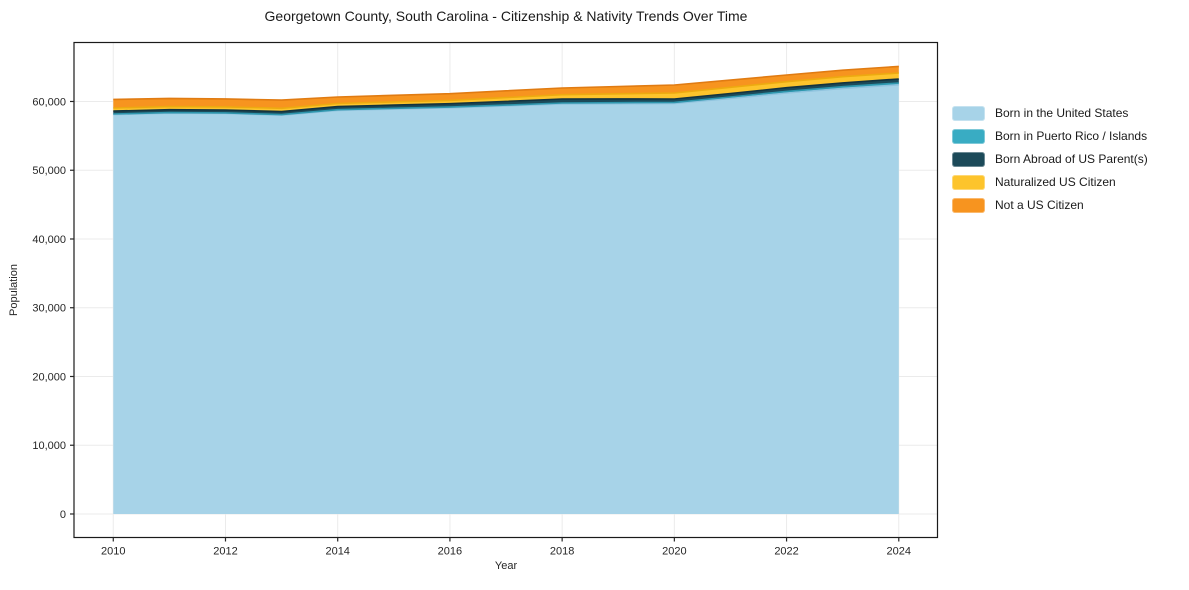 This screenshot has width=1189, height=590. I want to click on y-tick-label: 0, so click(63, 515).